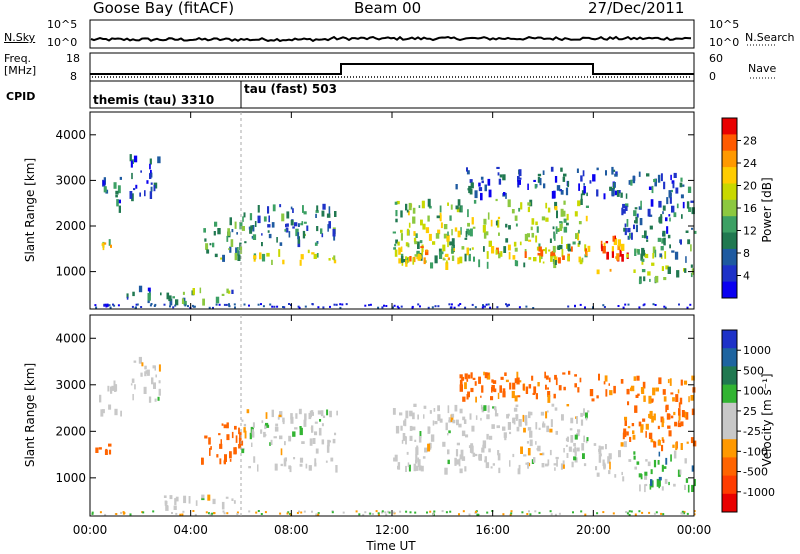 Image resolution: width=800 pixels, height=554 pixels. What do you see at coordinates (750, 208) in the screenshot?
I see `cbar-tick-label: 16` at bounding box center [750, 208].